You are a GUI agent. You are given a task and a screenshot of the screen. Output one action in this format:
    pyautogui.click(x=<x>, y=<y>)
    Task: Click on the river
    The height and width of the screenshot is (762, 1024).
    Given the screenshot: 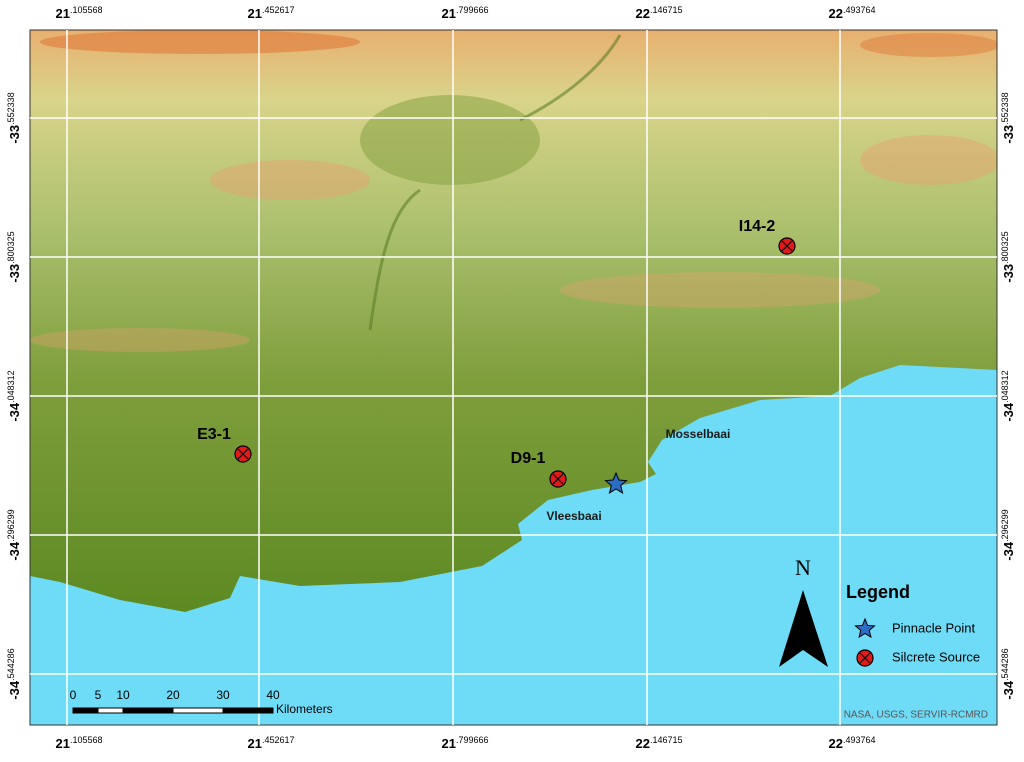 What is the action you would take?
    pyautogui.click(x=495, y=182)
    